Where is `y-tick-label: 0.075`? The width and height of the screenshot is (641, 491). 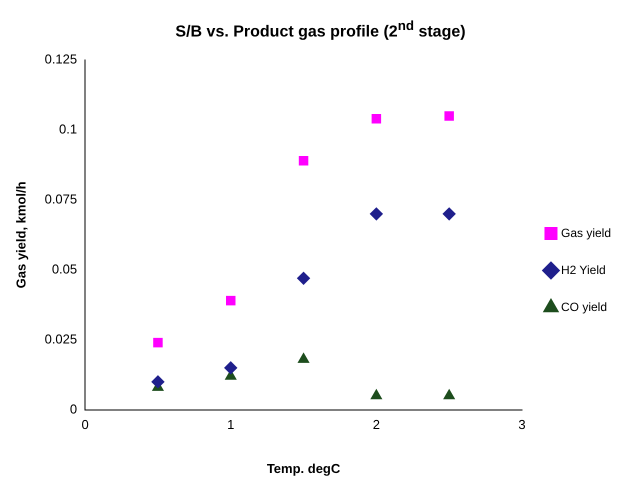
y-tick-label: 0.075 is located at coordinates (61, 199).